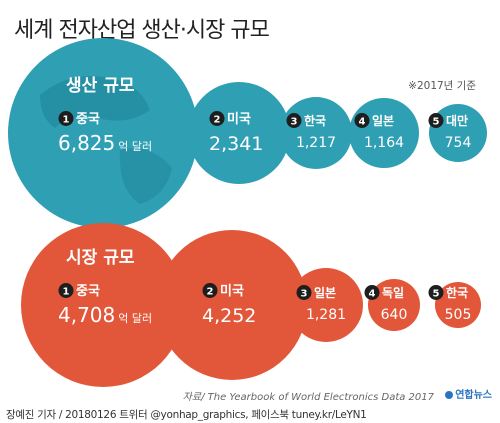 The width and height of the screenshot is (500, 423). Describe the element at coordinates (105, 143) in the screenshot. I see `production-value-label: 6,825 억 달러` at that location.